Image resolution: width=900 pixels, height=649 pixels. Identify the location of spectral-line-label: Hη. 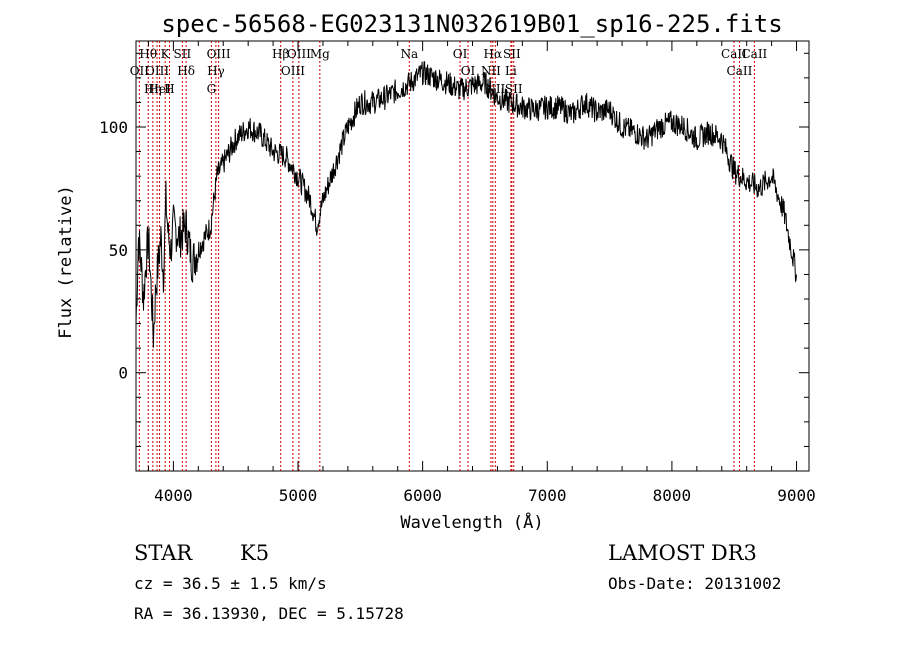
(153, 89).